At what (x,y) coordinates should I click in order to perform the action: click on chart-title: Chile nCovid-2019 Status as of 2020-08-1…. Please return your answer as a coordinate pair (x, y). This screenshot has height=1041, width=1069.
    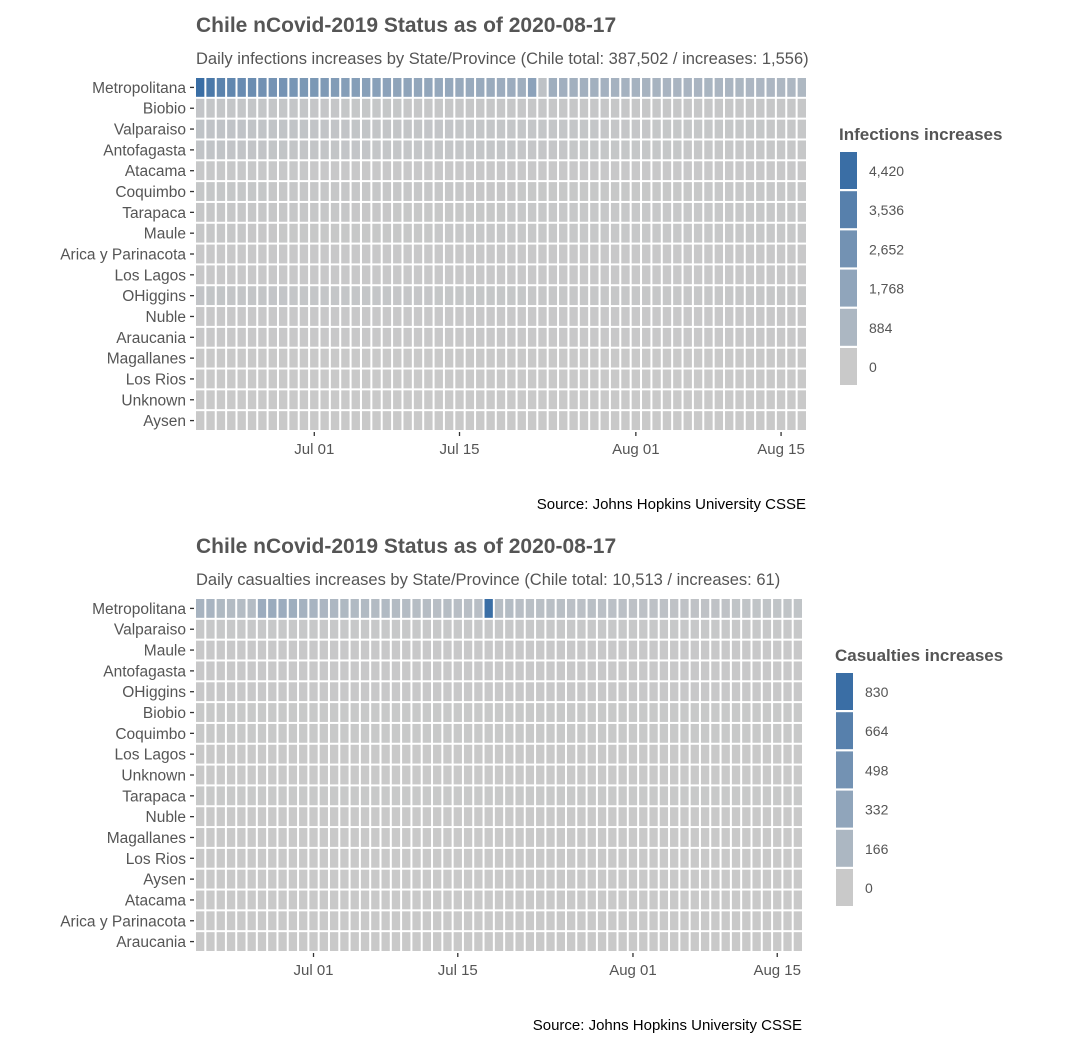
    Looking at the image, I should click on (406, 25).